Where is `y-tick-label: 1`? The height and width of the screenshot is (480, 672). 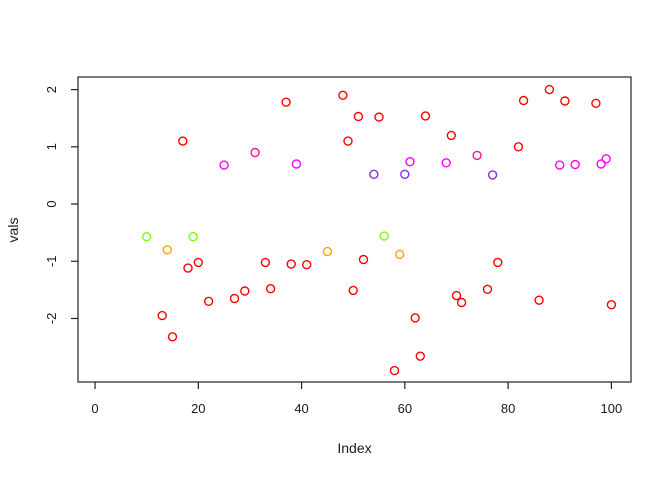 y-tick-label: 1 is located at coordinates (51, 146).